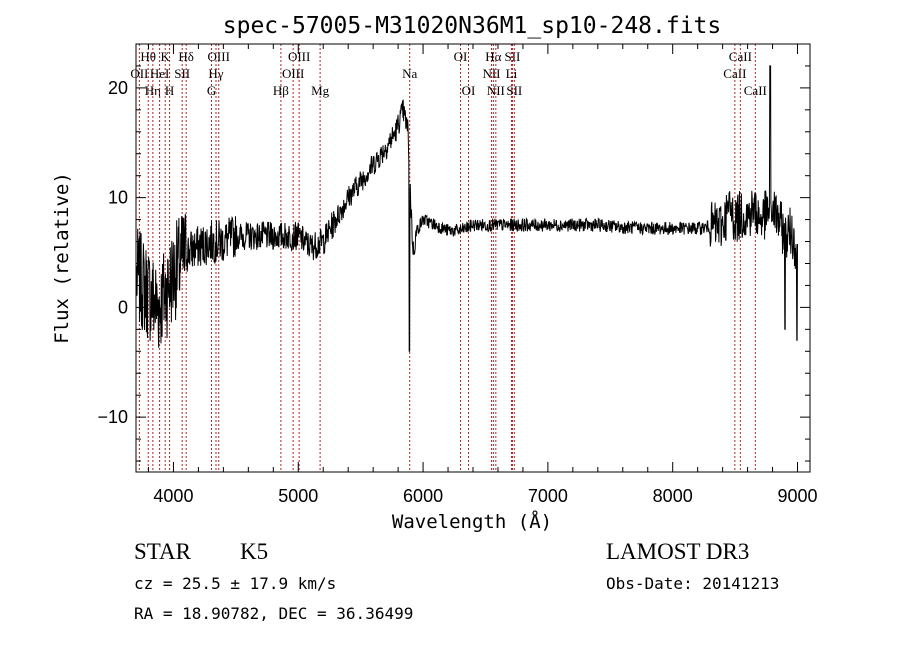  Describe the element at coordinates (512, 73) in the screenshot. I see `spectral-line-label: Li` at that location.